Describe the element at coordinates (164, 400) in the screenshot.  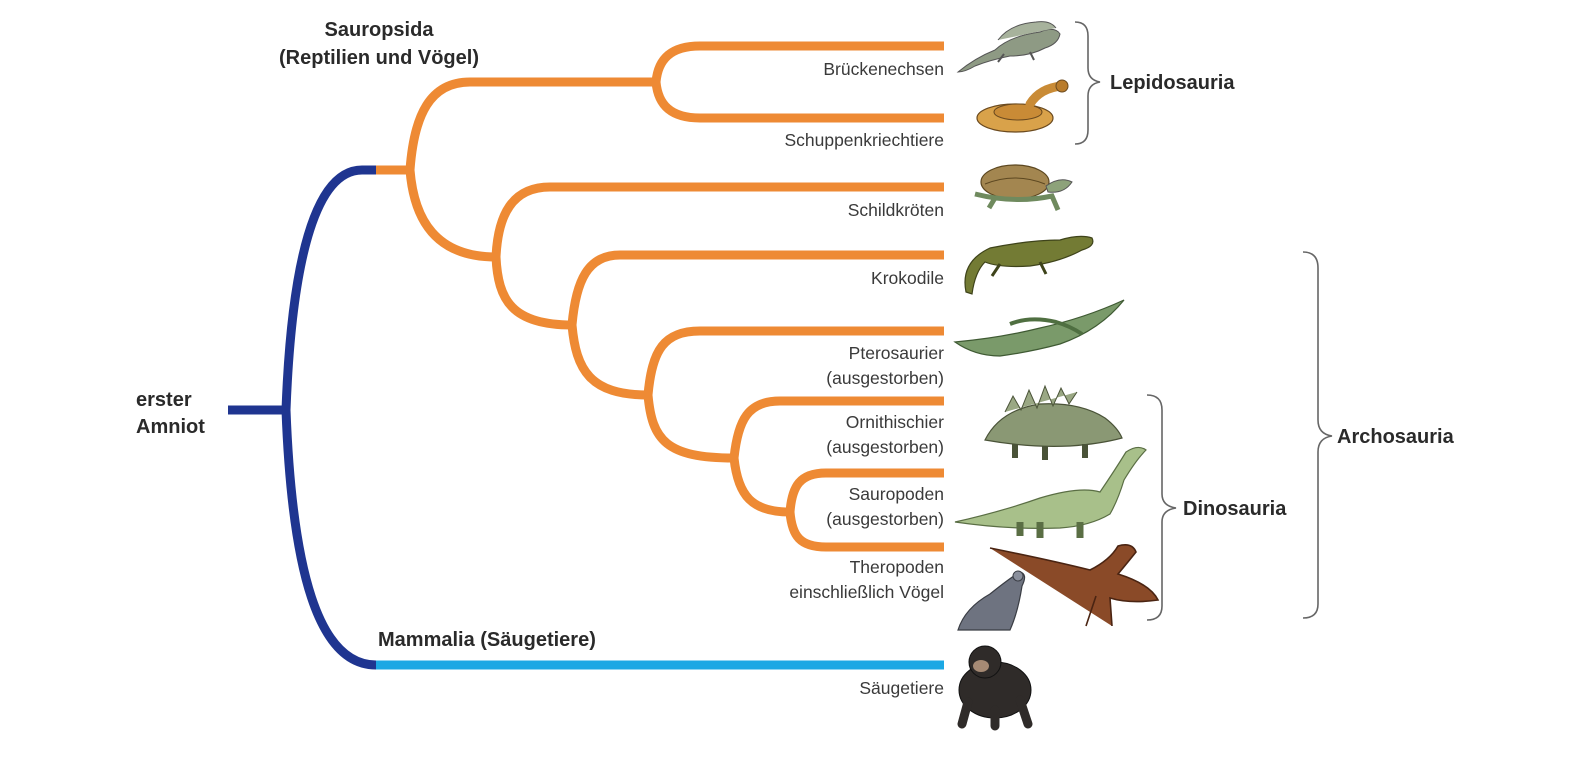
I see `root-label-line1: erster` at that location.